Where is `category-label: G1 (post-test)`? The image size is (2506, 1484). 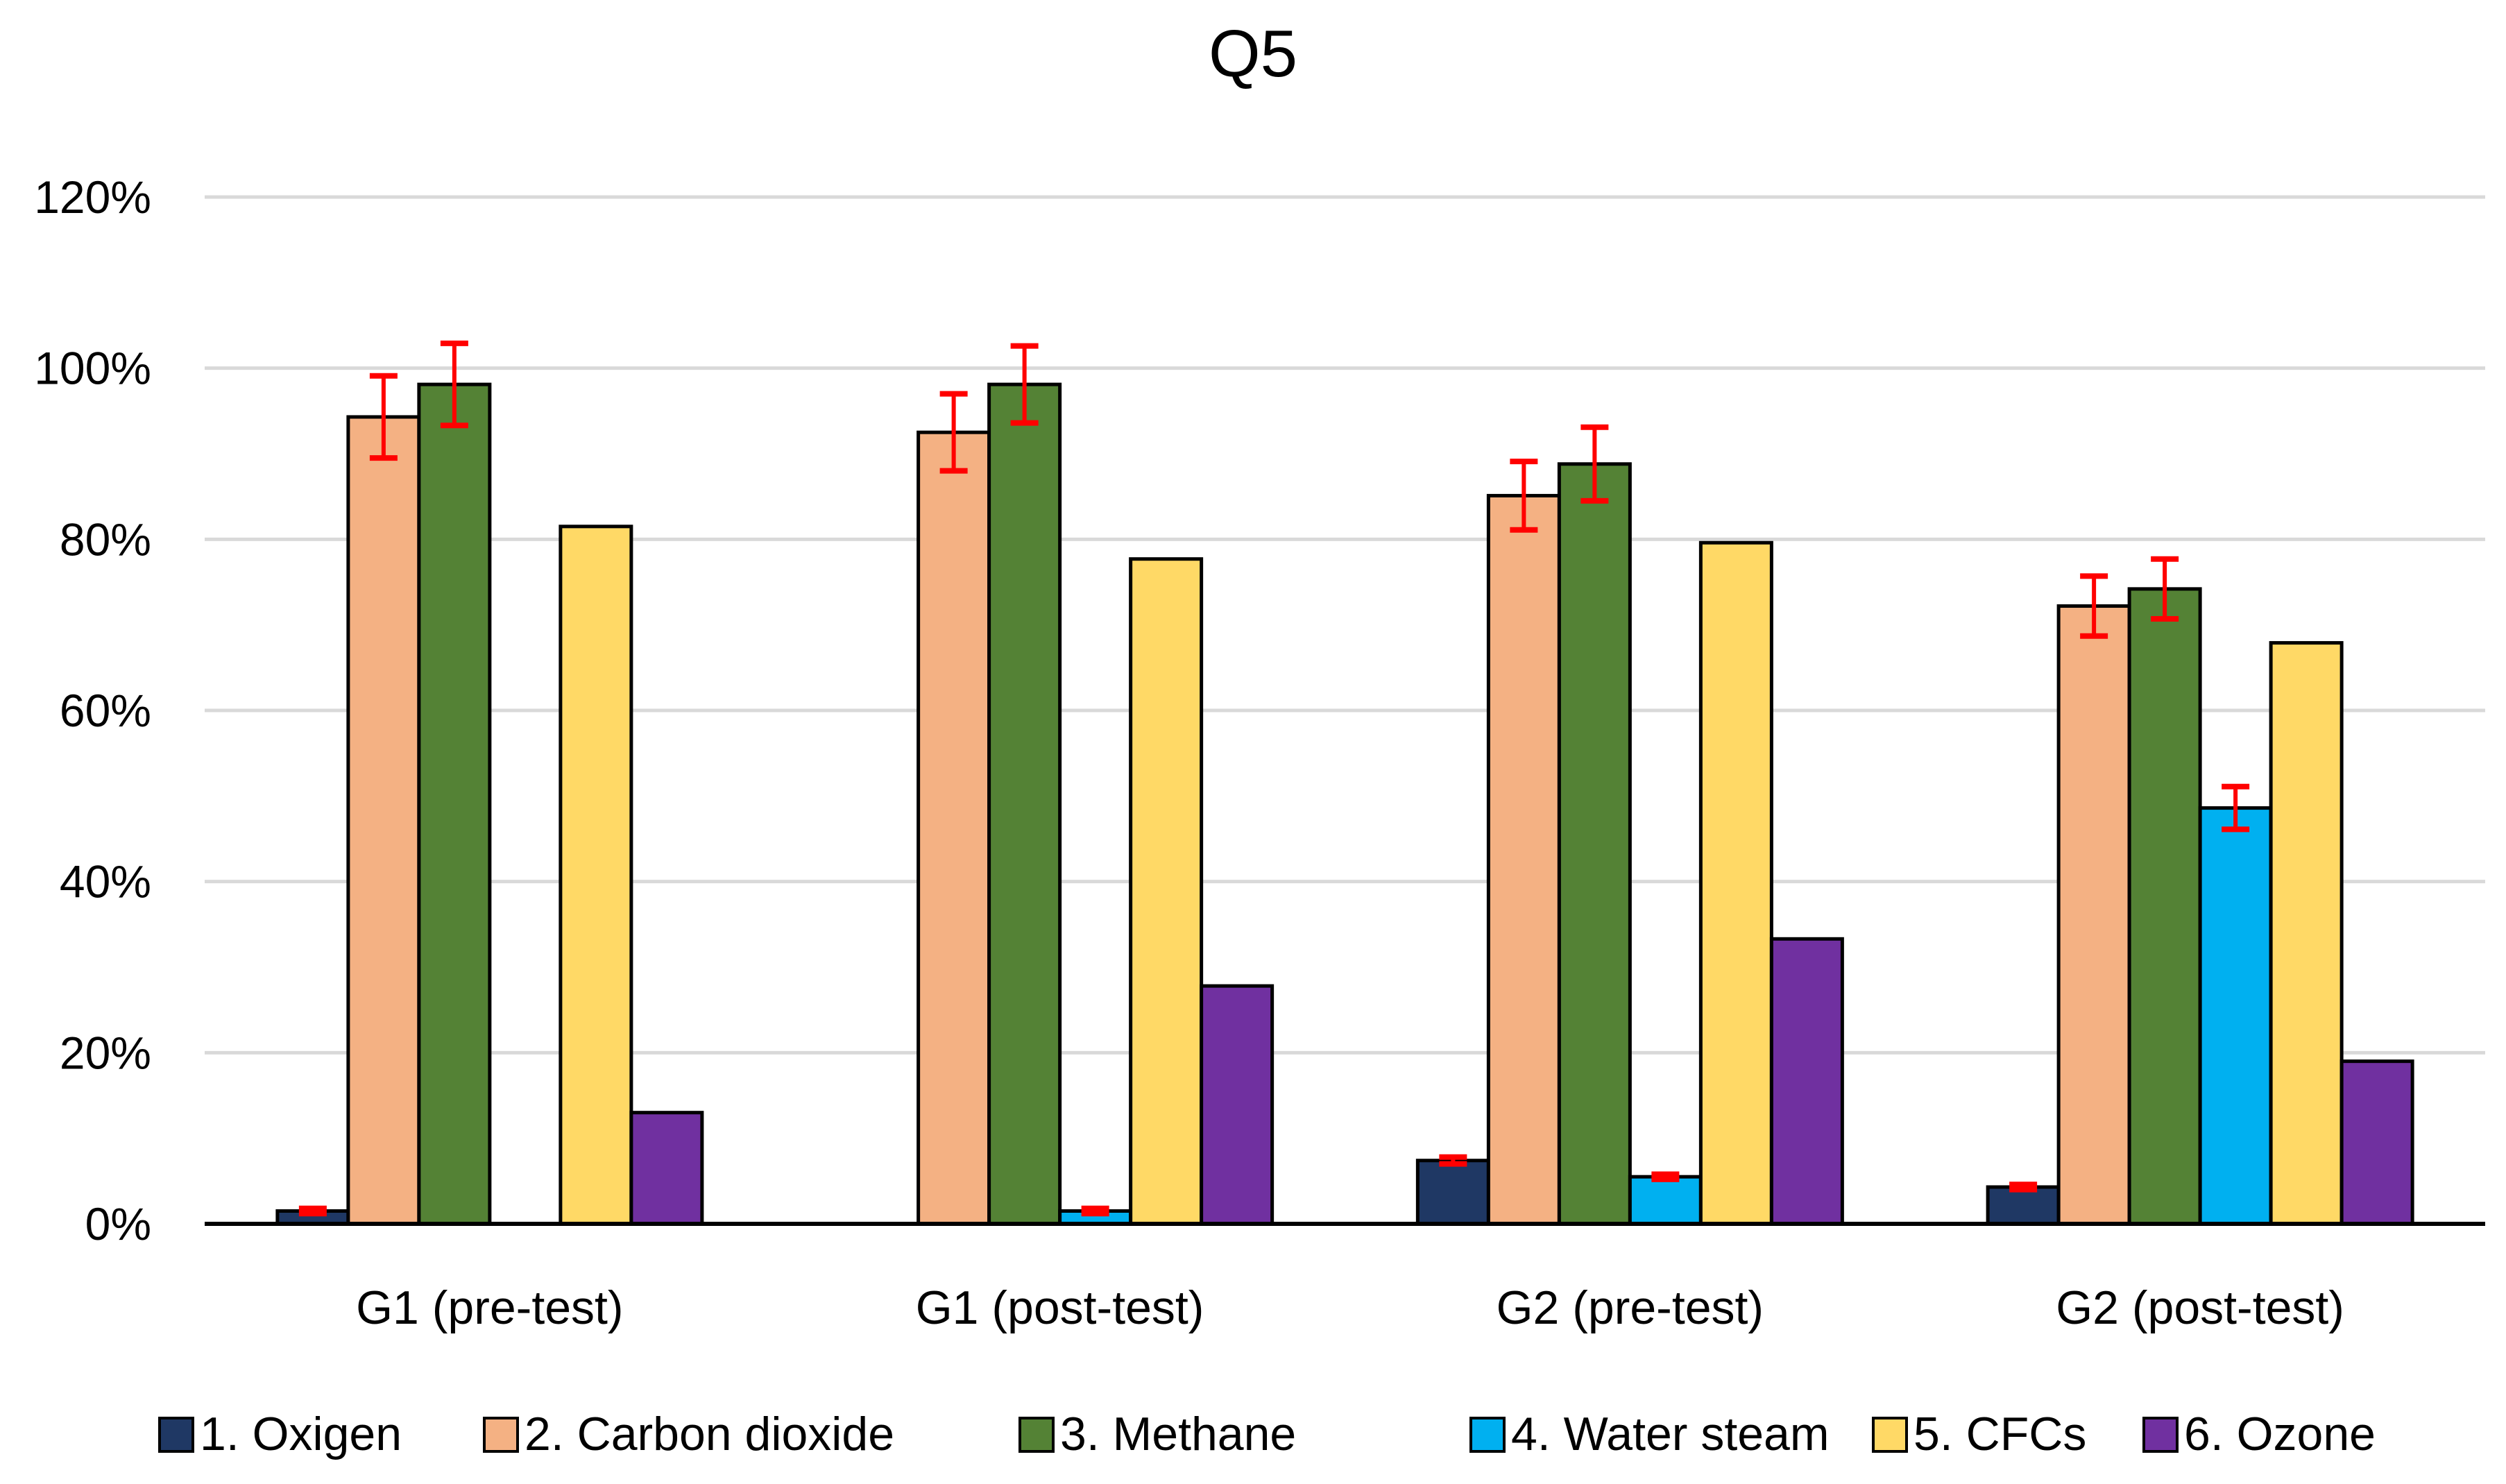 category-label: G1 (post-test) is located at coordinates (1060, 1307).